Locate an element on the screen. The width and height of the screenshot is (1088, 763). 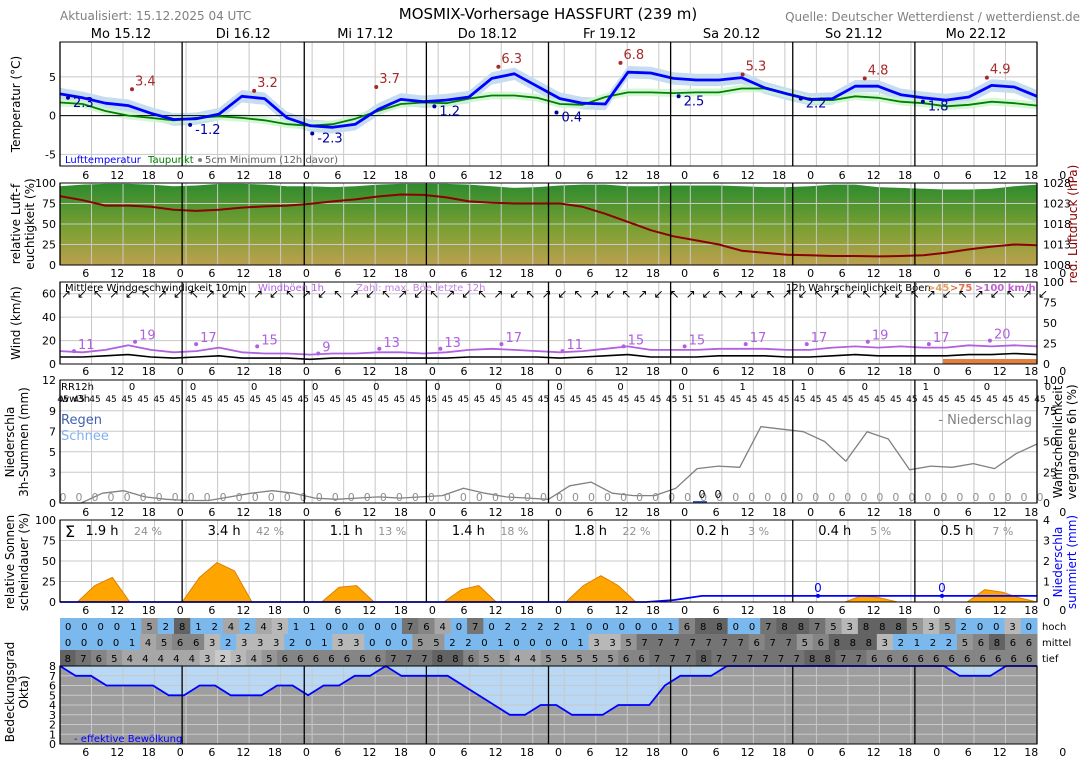
y-tick-label: 75 is located at coordinates (49, 541).